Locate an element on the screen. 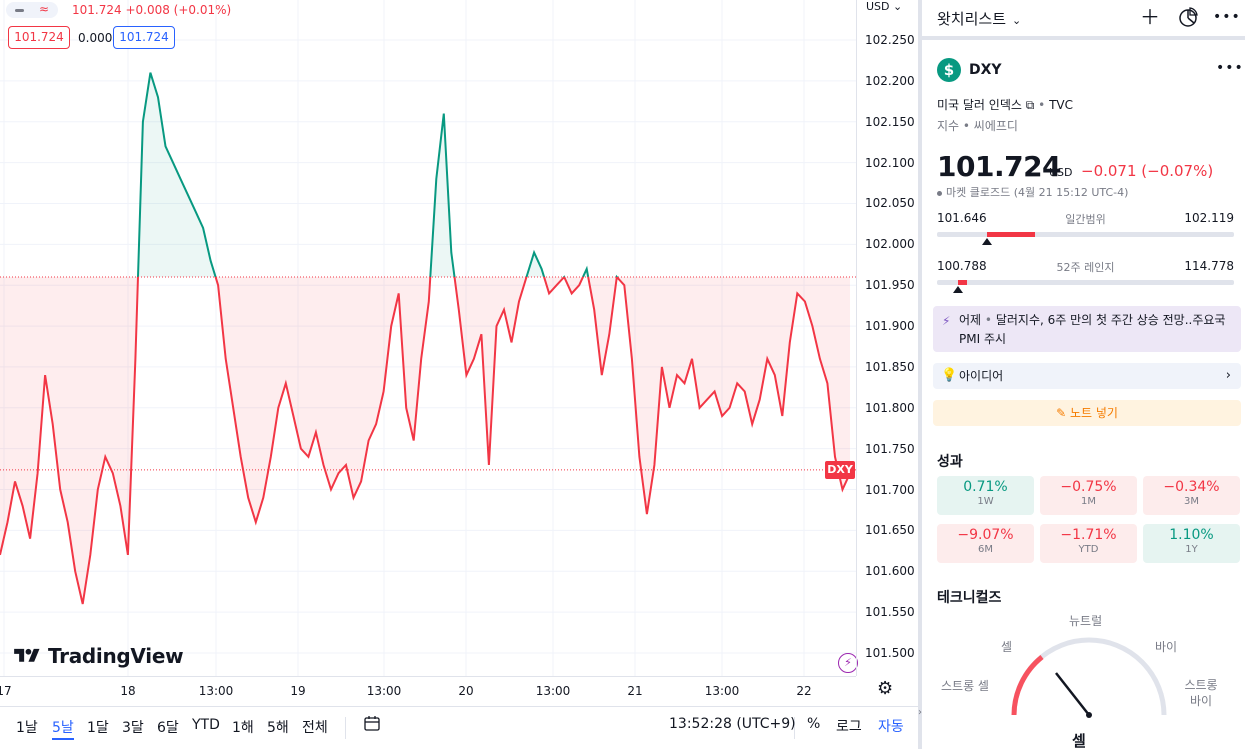  price-axis-tick: 102.050 is located at coordinates (890, 203).